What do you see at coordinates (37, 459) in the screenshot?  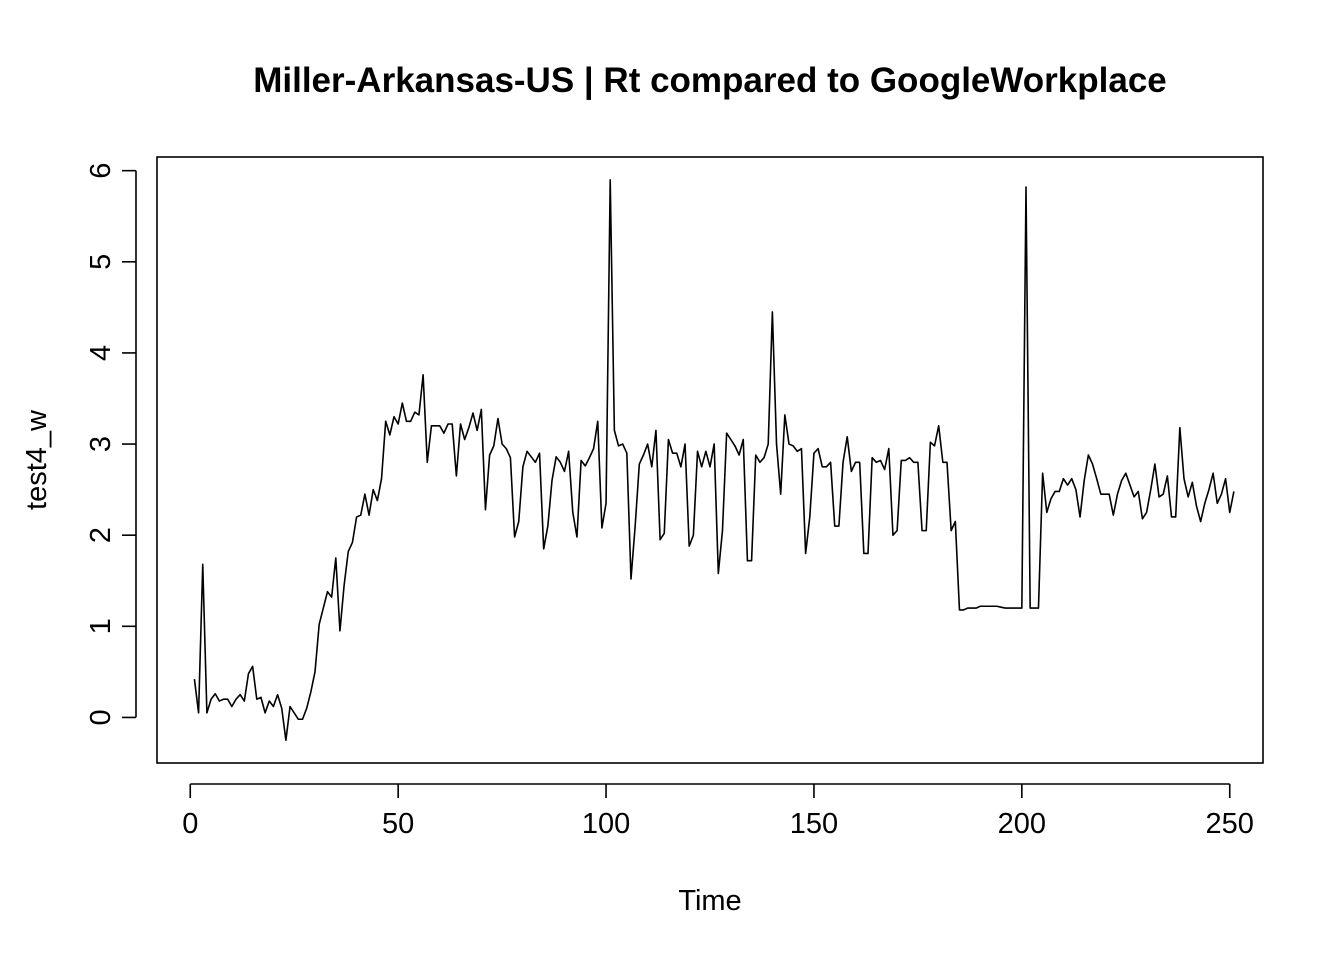 I see `y-axis-label: test4_w` at bounding box center [37, 459].